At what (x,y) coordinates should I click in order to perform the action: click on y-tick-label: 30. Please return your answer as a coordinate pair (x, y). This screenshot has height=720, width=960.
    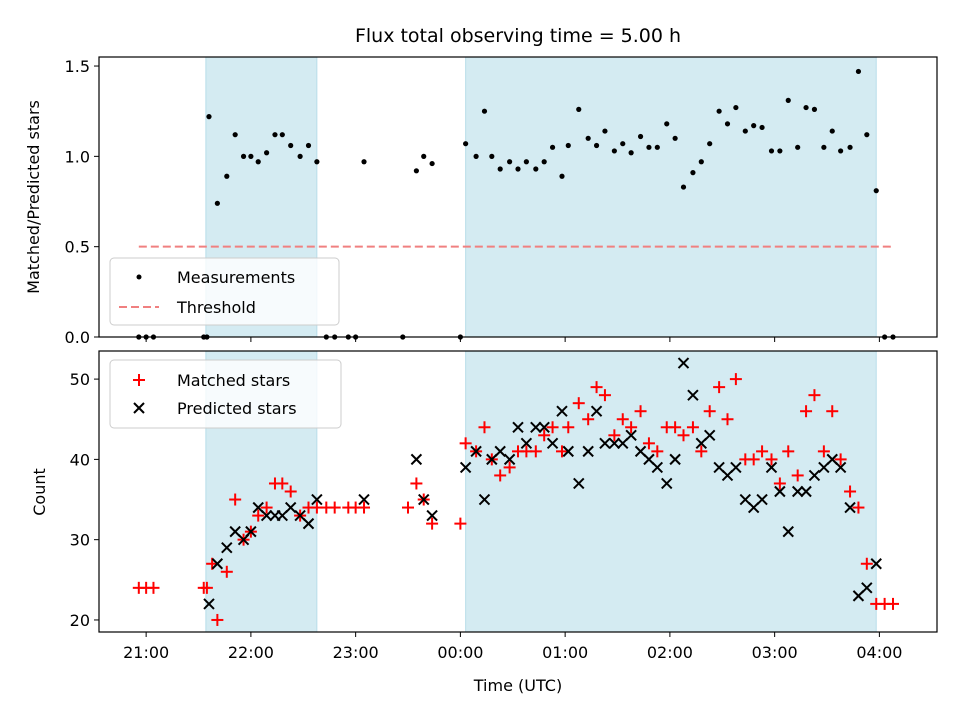
    Looking at the image, I should click on (80, 540).